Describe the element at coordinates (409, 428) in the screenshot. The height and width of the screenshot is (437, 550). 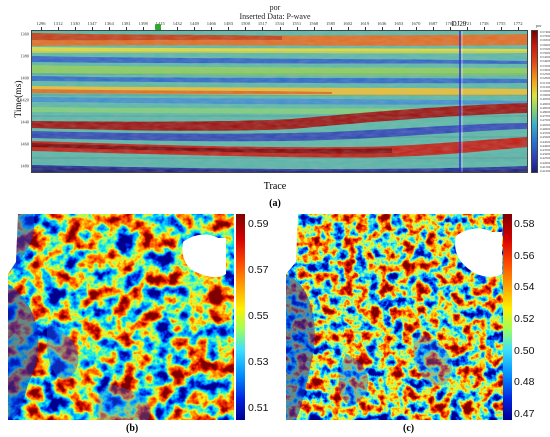
I see `panel-c-letter: (c)` at that location.